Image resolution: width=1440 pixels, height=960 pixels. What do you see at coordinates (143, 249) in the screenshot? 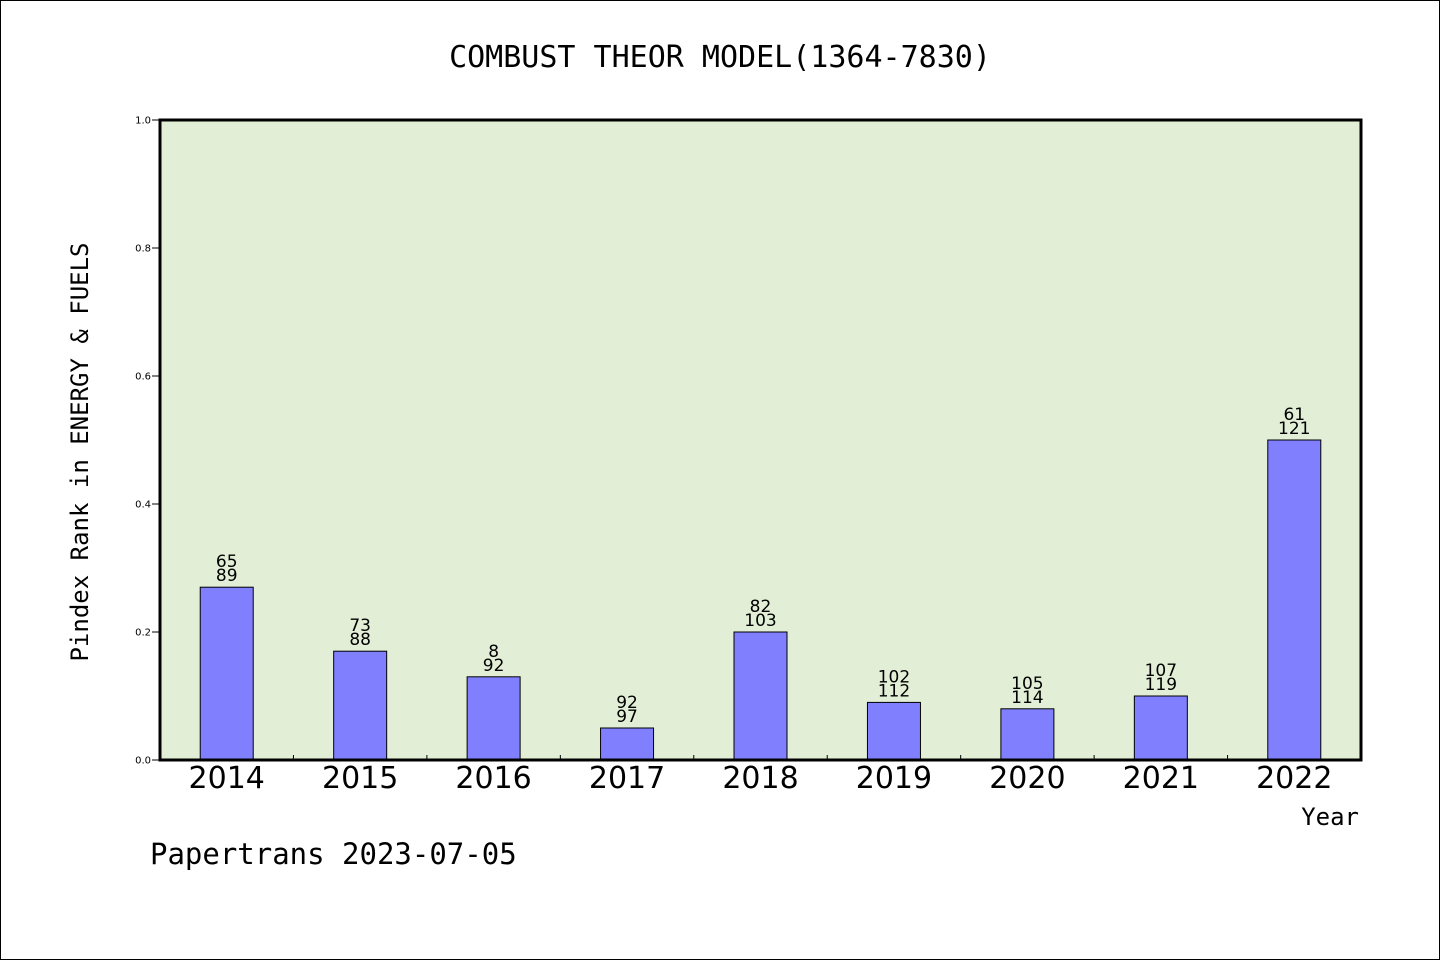
I see `y-tick-label: 0.8` at bounding box center [143, 249].